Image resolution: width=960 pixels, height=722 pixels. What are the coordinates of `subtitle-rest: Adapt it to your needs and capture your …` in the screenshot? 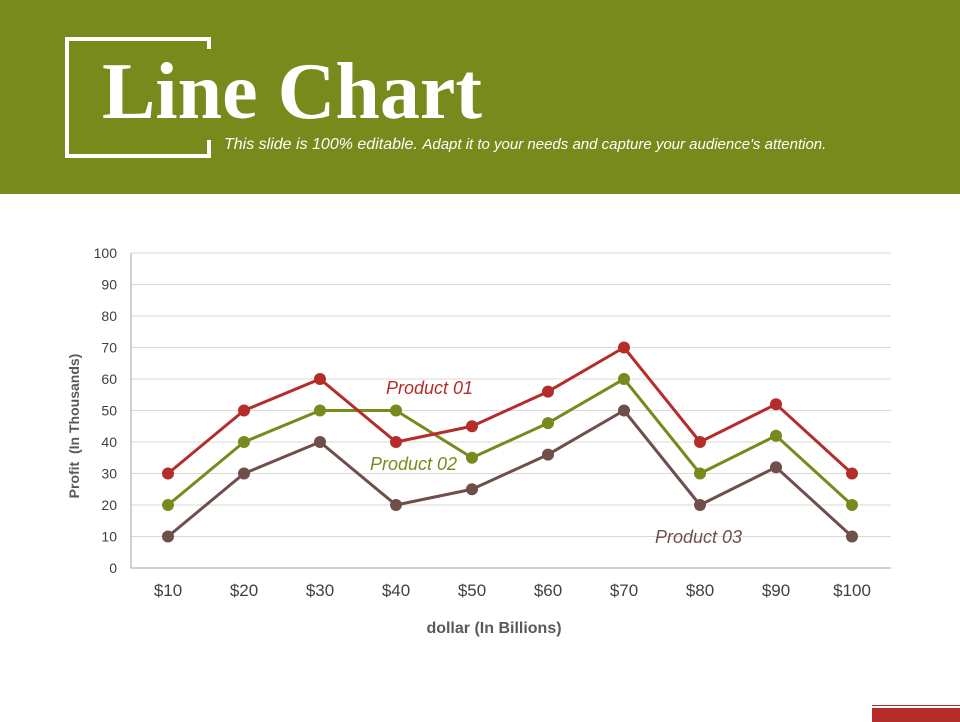 It's located at (624, 144).